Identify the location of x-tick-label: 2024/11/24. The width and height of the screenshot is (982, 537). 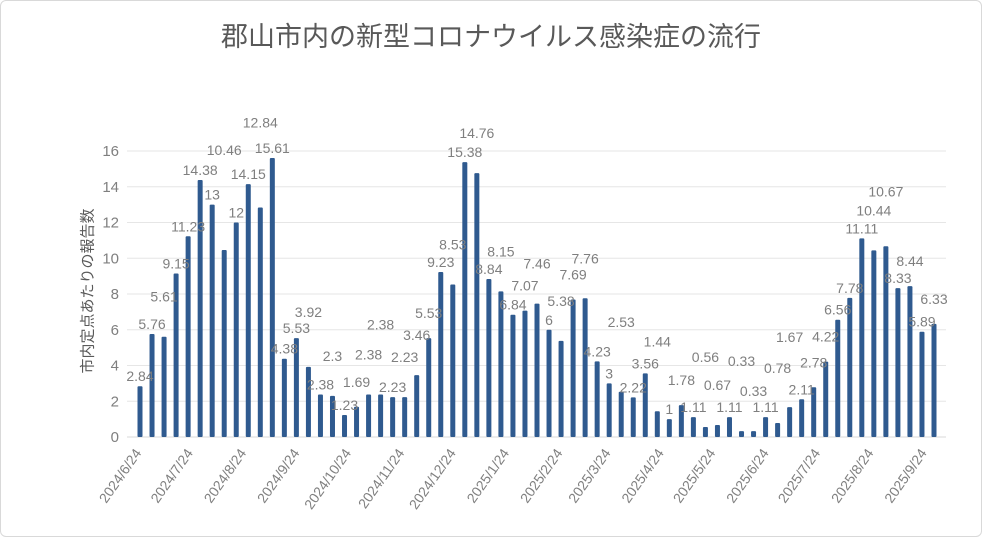
(381, 478).